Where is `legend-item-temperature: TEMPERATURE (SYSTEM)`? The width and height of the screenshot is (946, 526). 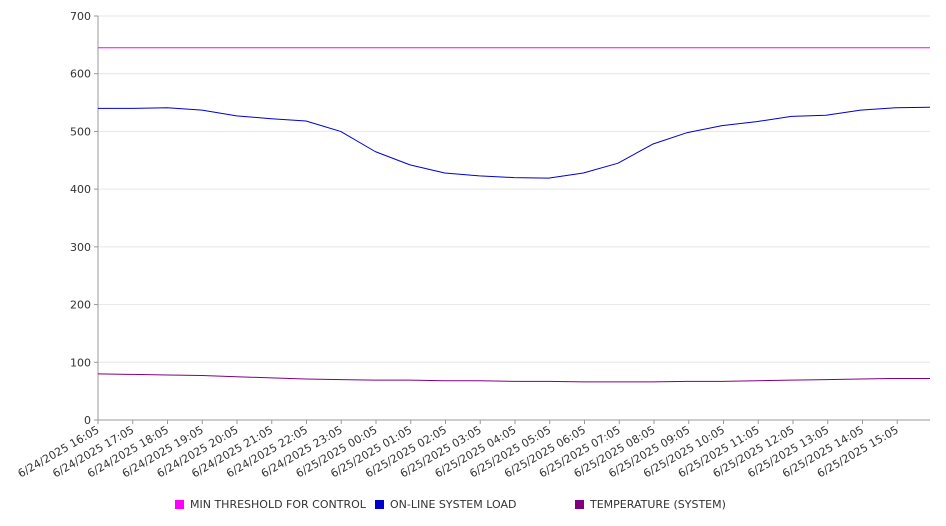
legend-item-temperature: TEMPERATURE (SYSTEM) is located at coordinates (650, 504).